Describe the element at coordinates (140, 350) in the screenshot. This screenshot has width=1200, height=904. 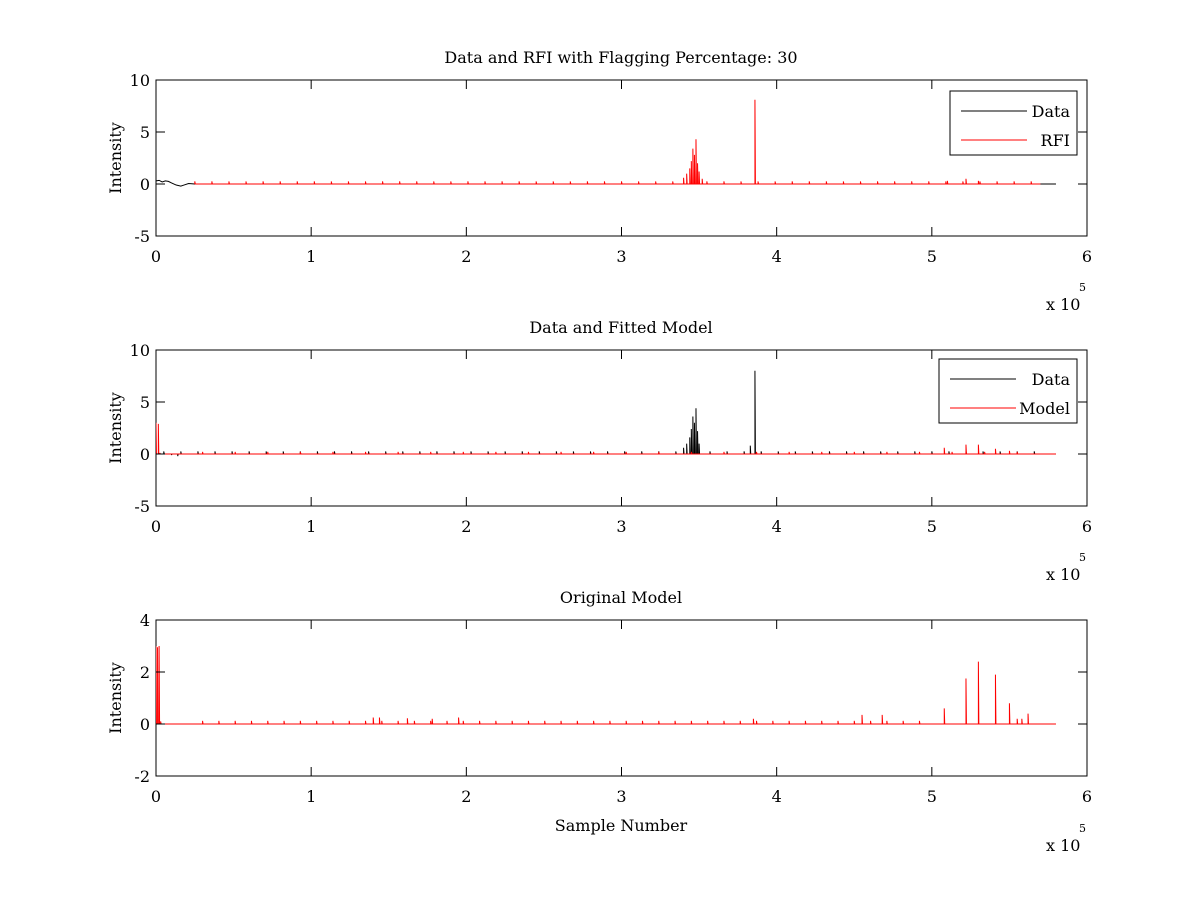
I see `subplot-2-ytick-label: 10` at that location.